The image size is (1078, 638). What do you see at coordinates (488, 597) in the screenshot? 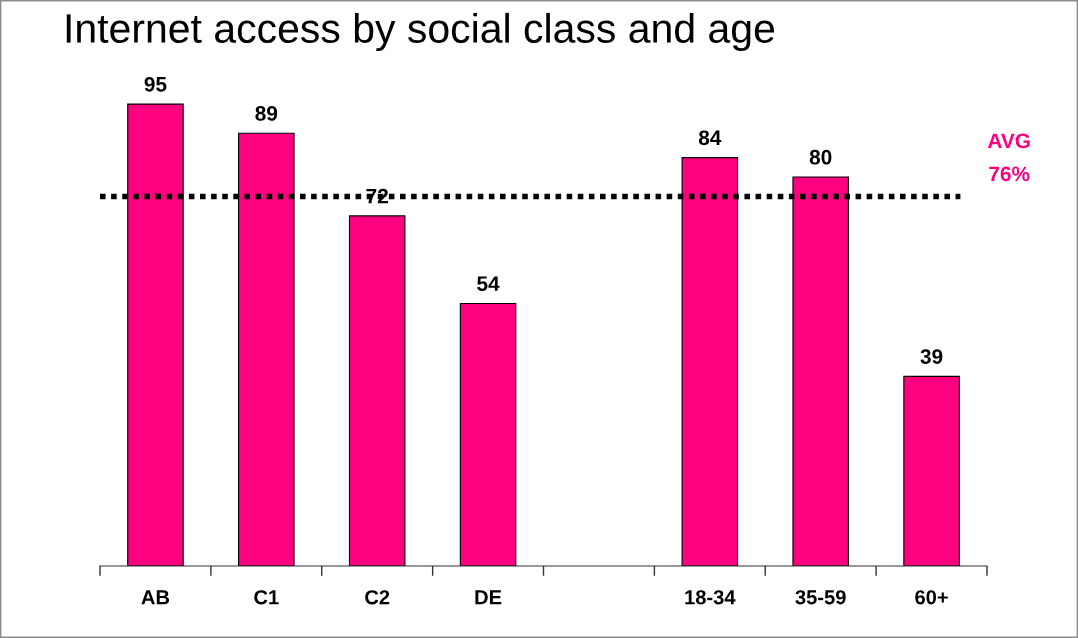
I see `x-tick-label: DE` at bounding box center [488, 597].